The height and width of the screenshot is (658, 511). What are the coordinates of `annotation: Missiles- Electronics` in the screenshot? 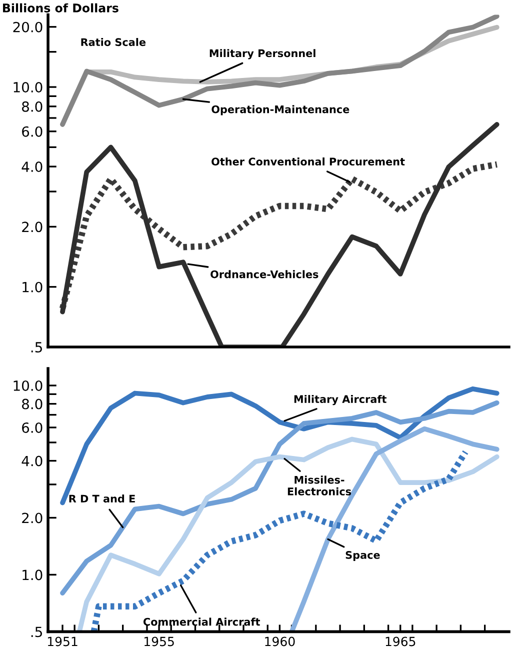 It's located at (320, 486).